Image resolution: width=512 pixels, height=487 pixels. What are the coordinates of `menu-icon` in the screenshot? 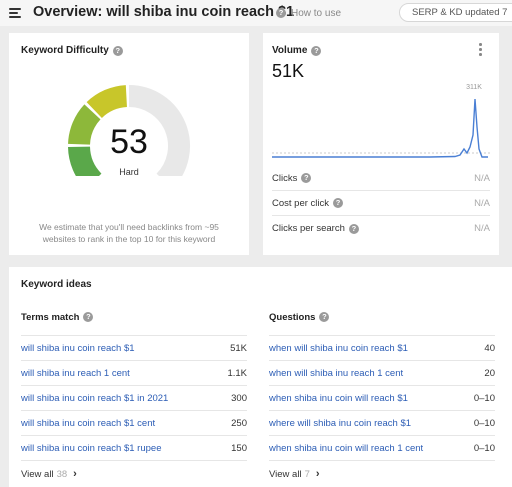 It's located at (15, 13).